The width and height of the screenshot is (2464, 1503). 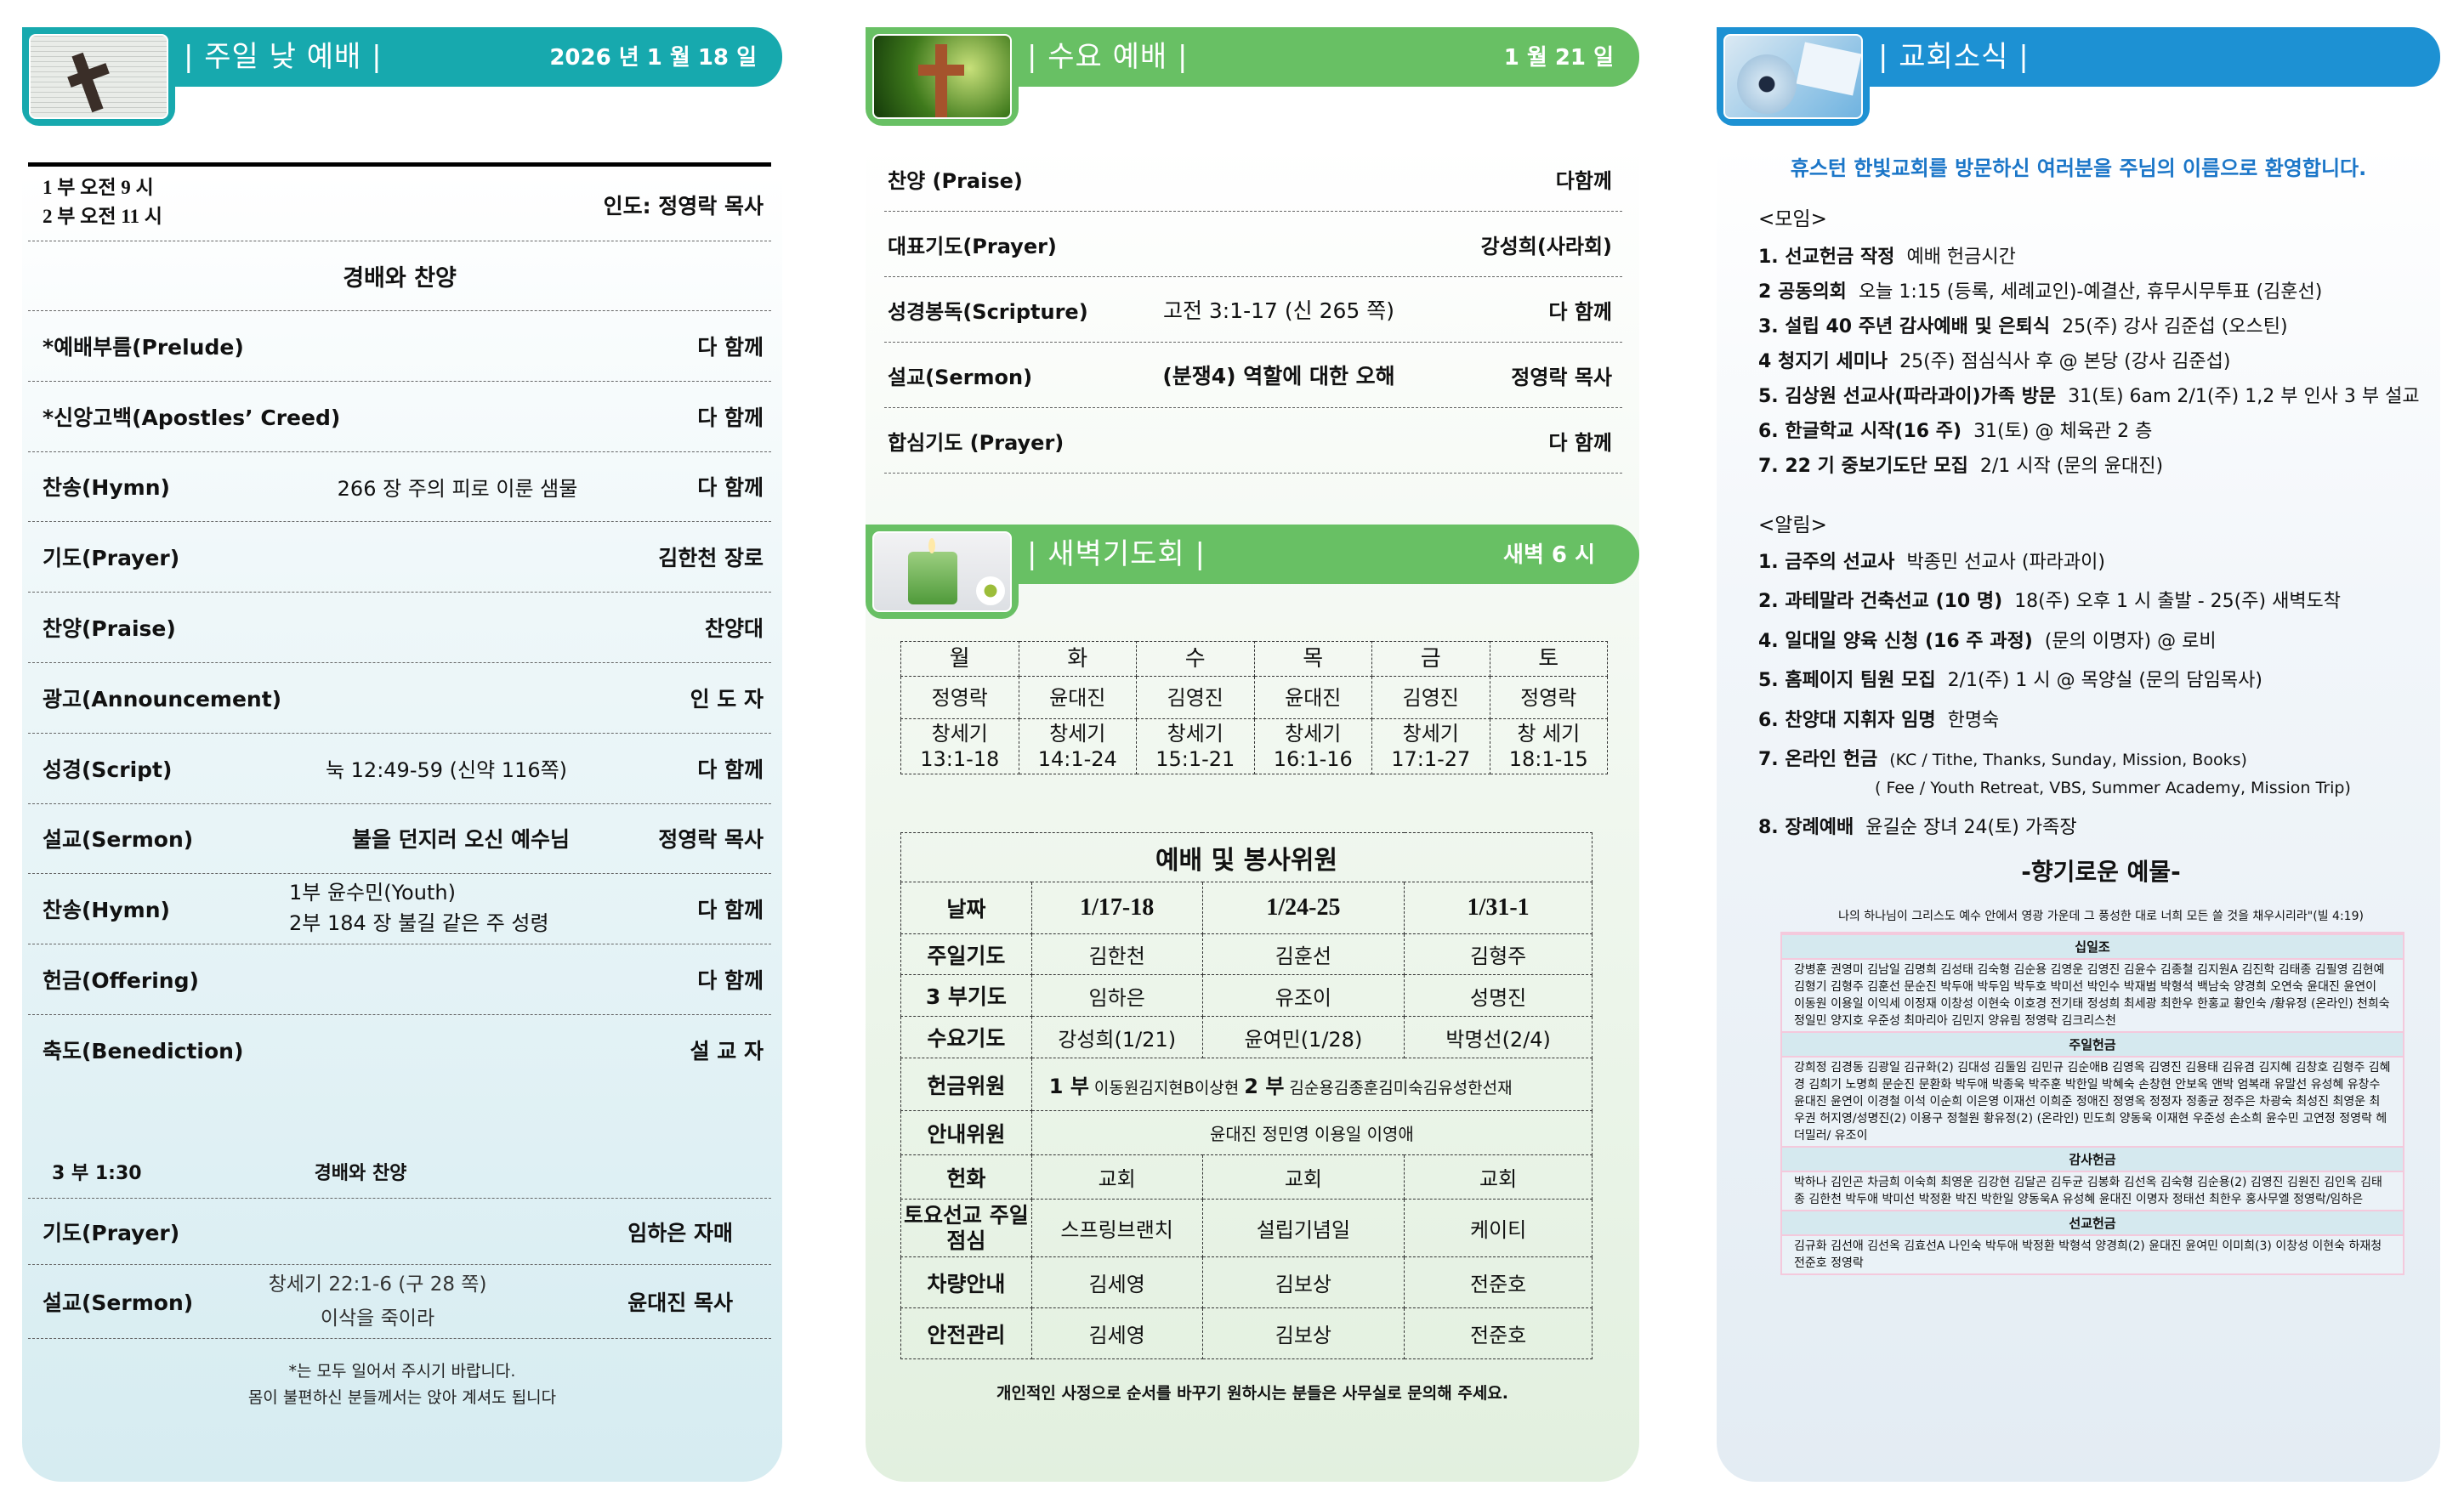 I want to click on leader: 인도: 정영락 목사, so click(x=683, y=205).